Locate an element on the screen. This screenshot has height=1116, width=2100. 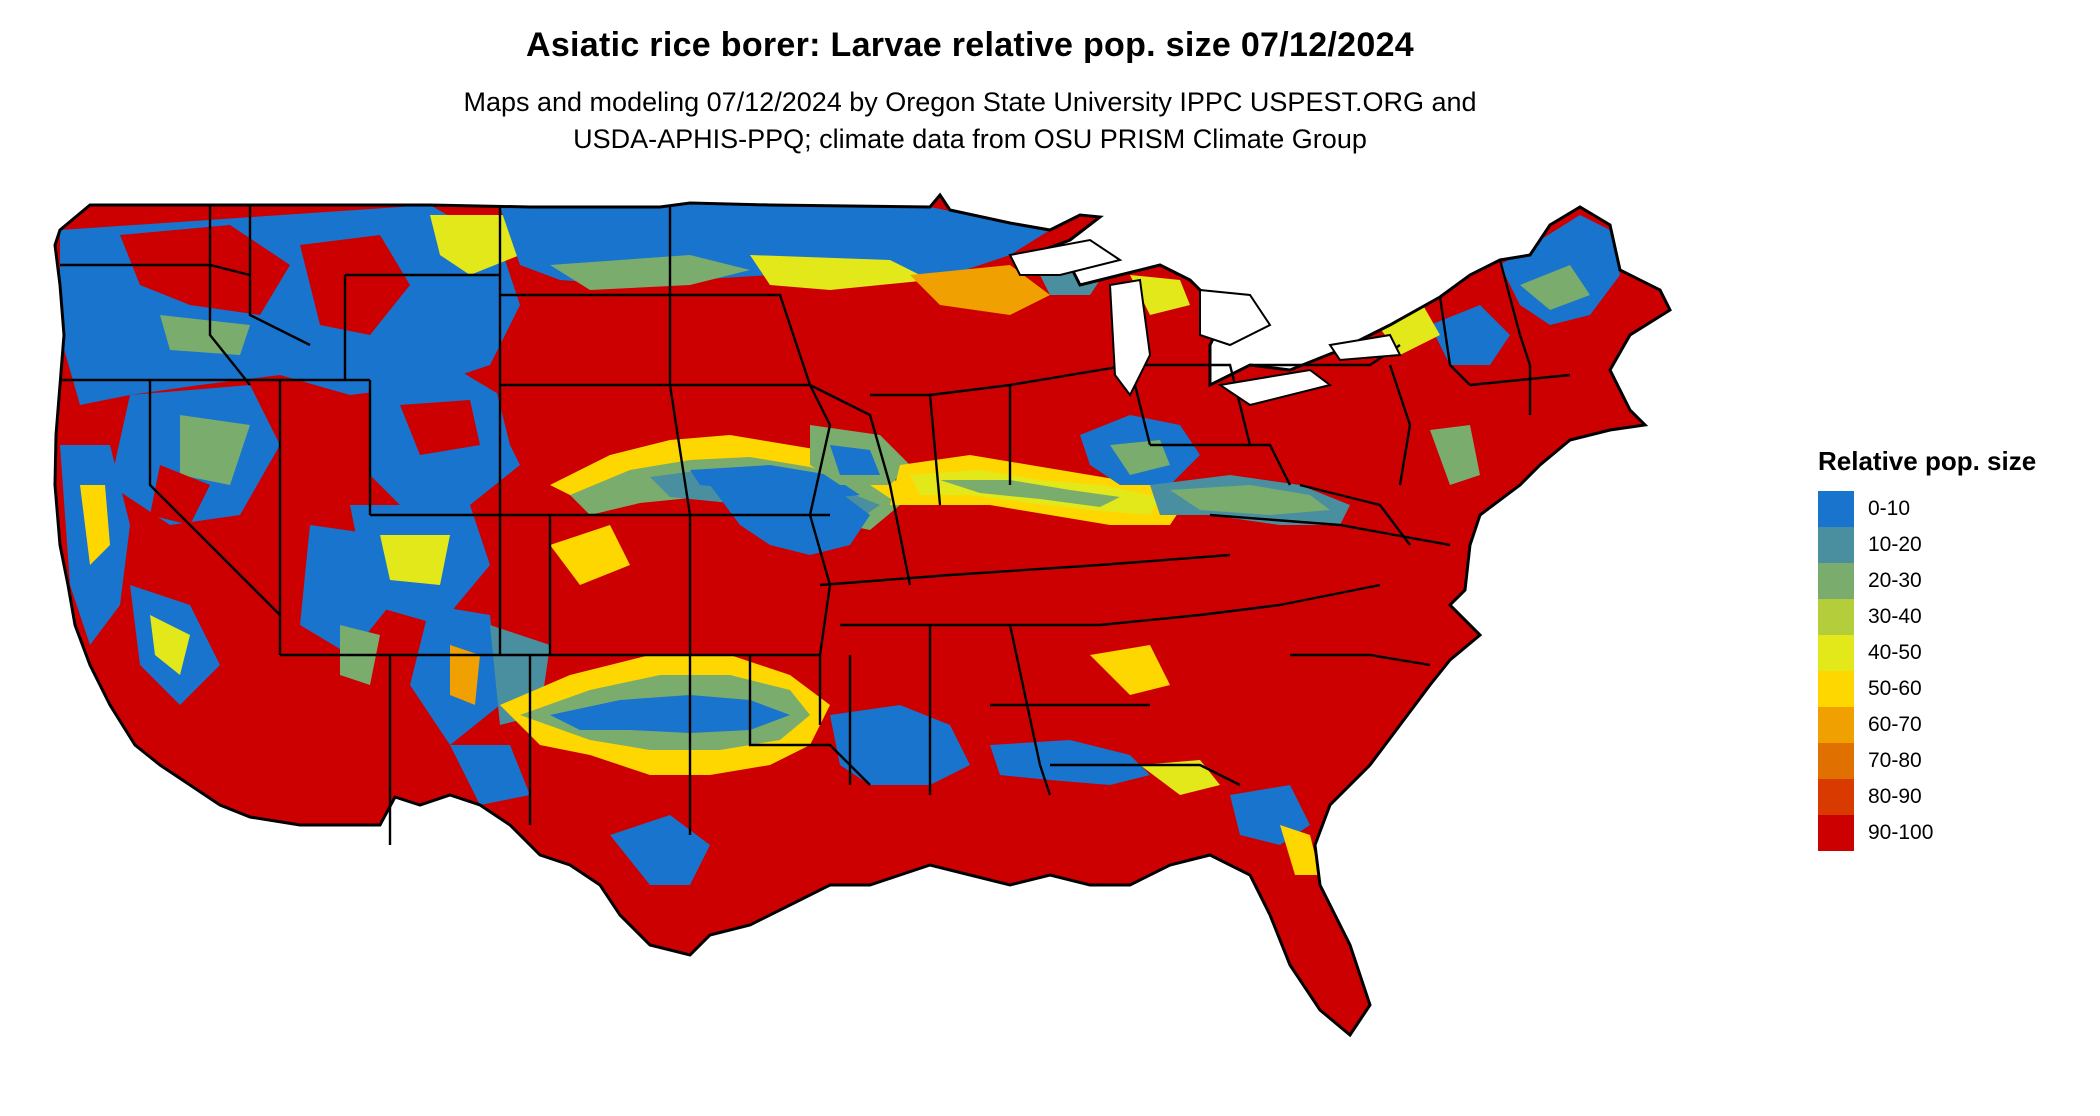
legend-label: 0-10 is located at coordinates (1889, 508).